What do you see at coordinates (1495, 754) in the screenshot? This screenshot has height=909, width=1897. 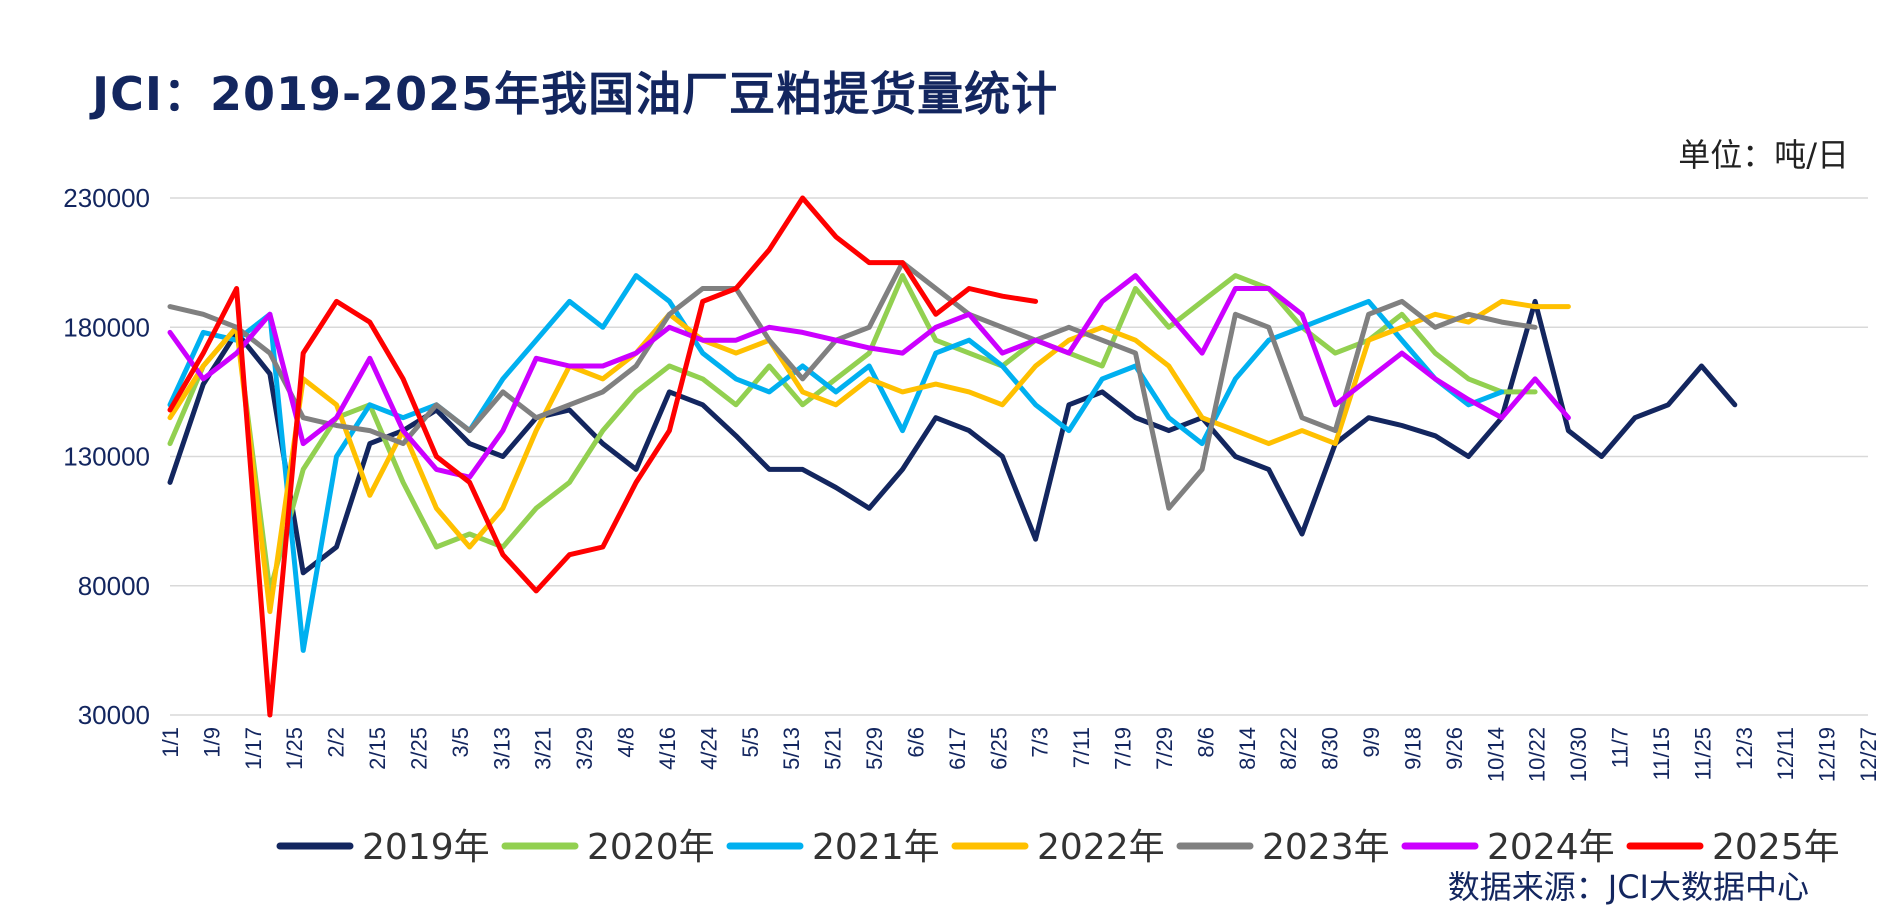 I see `x-tick-label: 10/14` at bounding box center [1495, 754].